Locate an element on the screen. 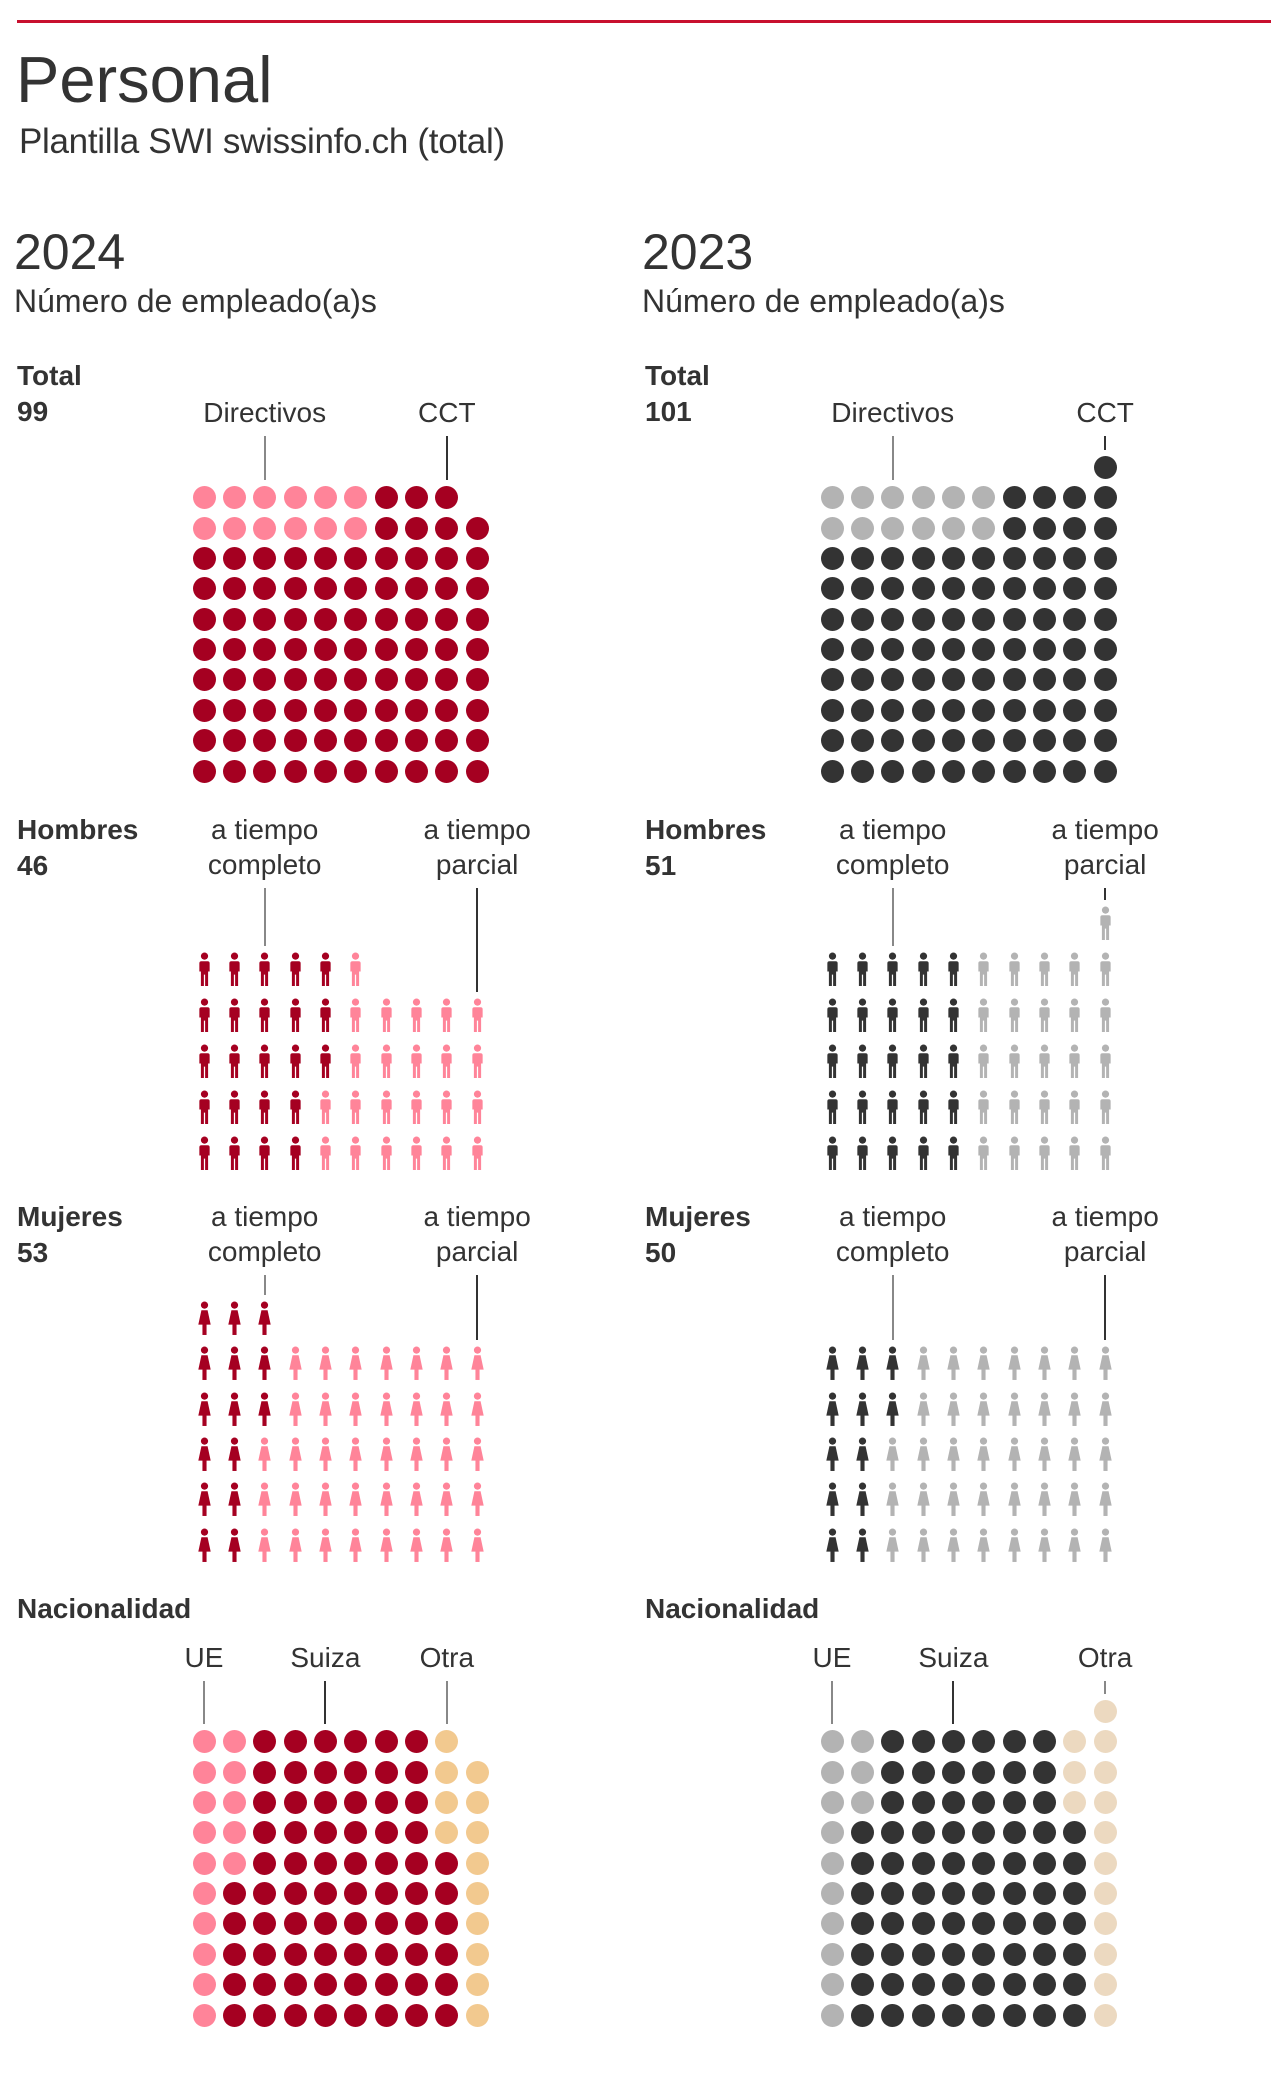 The width and height of the screenshot is (1280, 2073). section-label: Mujeres is located at coordinates (70, 1216).